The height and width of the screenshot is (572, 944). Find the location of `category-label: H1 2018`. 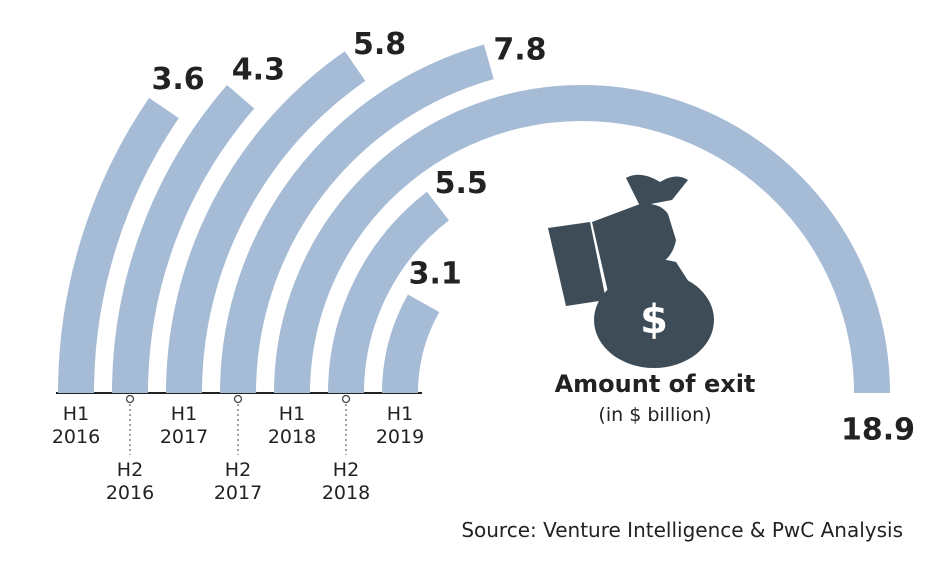

category-label: H1 2018 is located at coordinates (292, 425).